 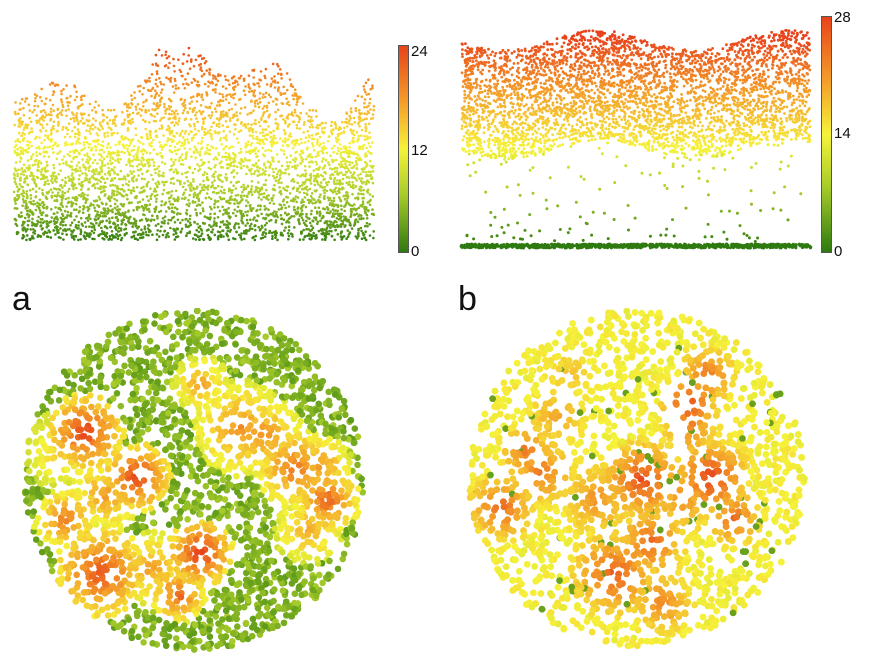 What do you see at coordinates (403, 149) in the screenshot?
I see `panel-a-height-colorbar` at bounding box center [403, 149].